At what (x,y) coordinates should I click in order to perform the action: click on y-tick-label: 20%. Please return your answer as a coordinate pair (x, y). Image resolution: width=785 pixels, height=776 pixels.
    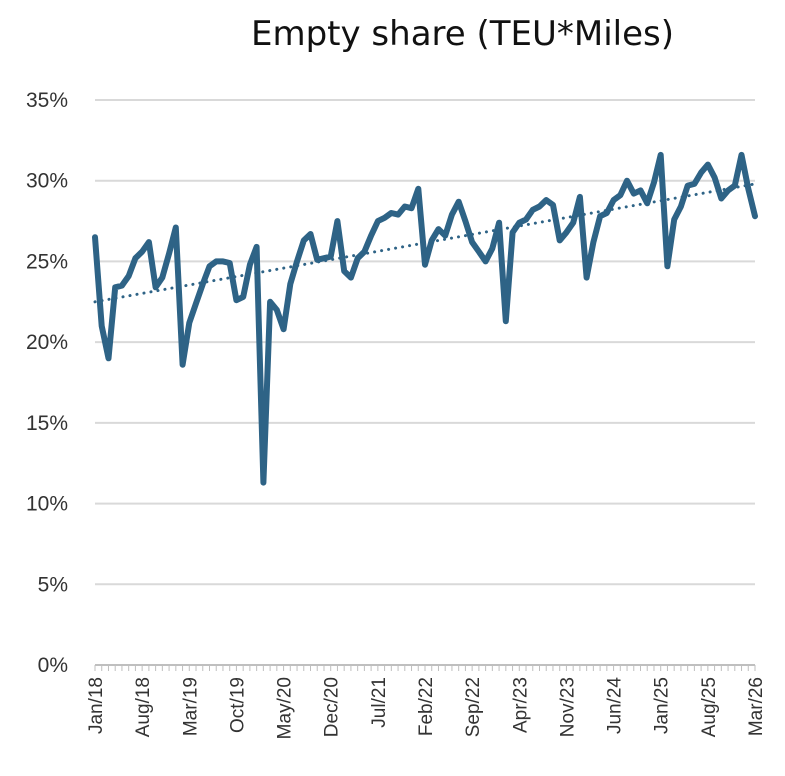
    Looking at the image, I should click on (47, 342).